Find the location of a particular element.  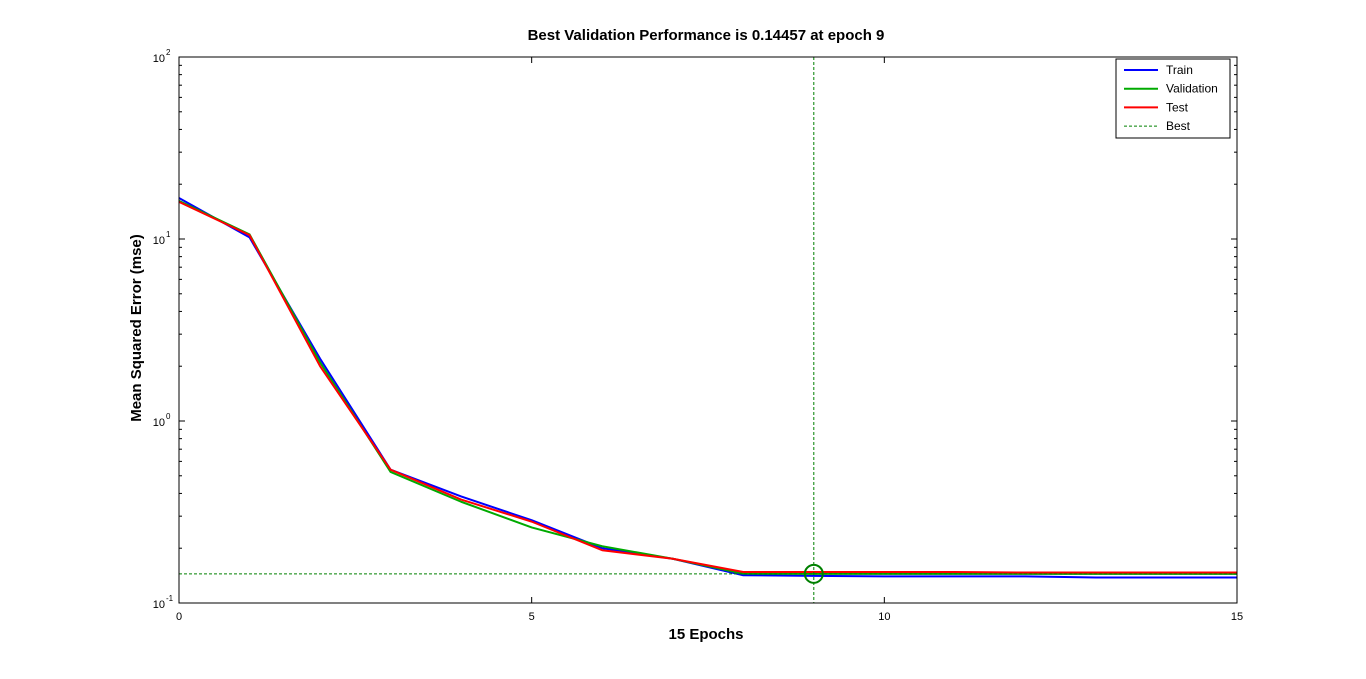

x-tick-label: 10 is located at coordinates (884, 617).